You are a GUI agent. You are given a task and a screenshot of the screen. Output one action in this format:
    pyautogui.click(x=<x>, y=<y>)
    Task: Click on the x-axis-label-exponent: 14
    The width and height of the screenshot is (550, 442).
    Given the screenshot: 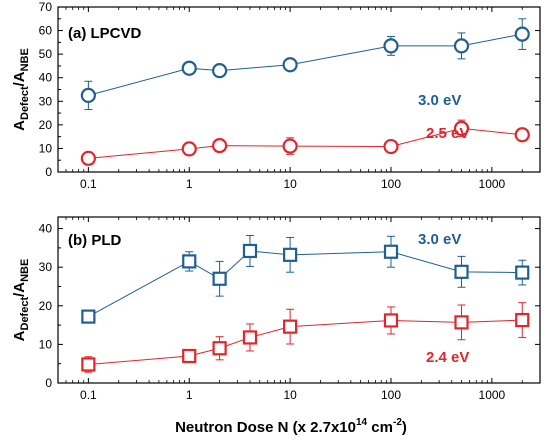 What is the action you would take?
    pyautogui.click(x=362, y=422)
    